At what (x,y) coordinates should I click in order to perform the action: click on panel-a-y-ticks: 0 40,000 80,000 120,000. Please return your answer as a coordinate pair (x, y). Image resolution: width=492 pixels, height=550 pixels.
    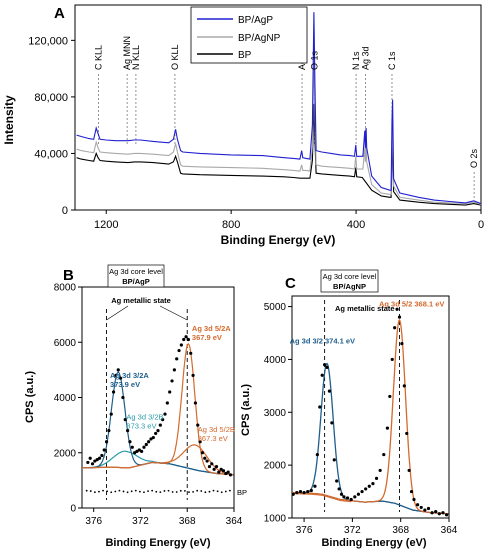
    Looking at the image, I should click on (51, 126).